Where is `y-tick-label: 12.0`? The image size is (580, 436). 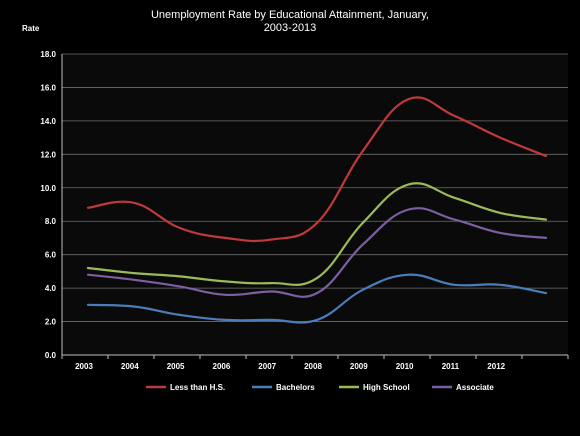
y-tick-label: 12.0 is located at coordinates (48, 154).